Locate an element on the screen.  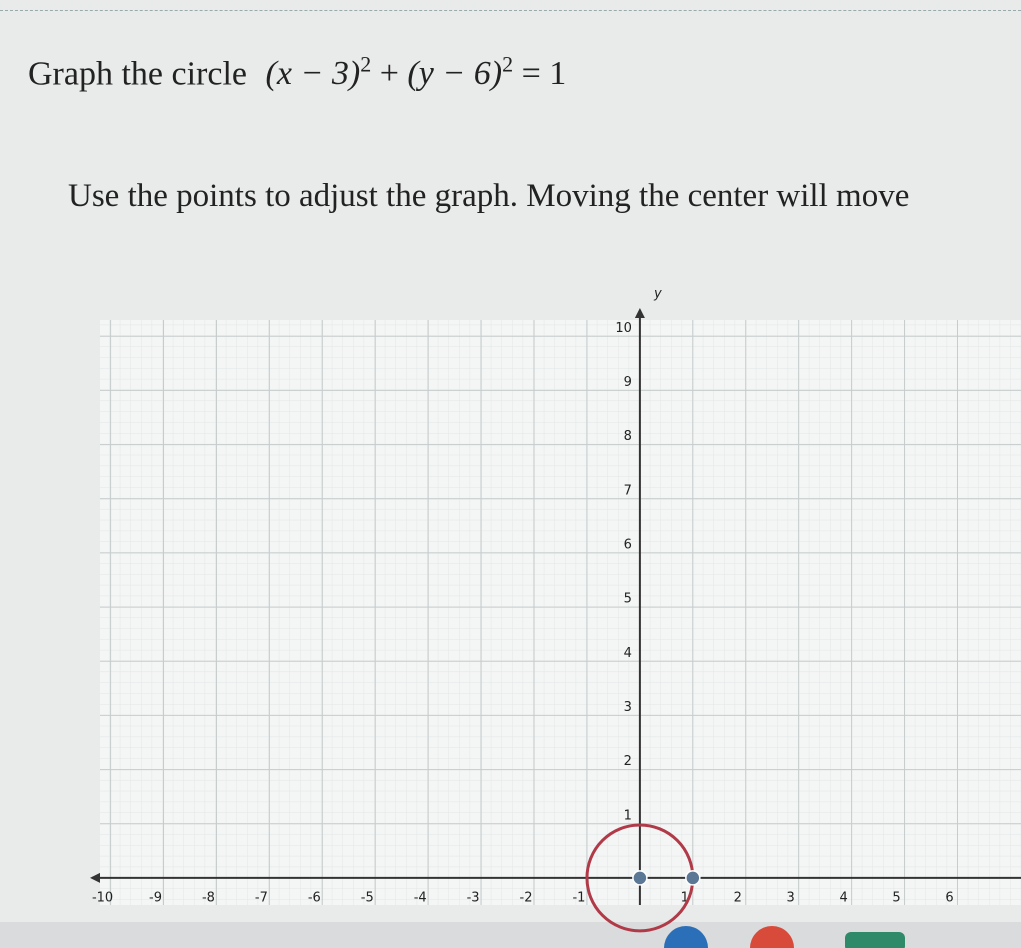
x-tick-label: -6 is located at coordinates (314, 897).